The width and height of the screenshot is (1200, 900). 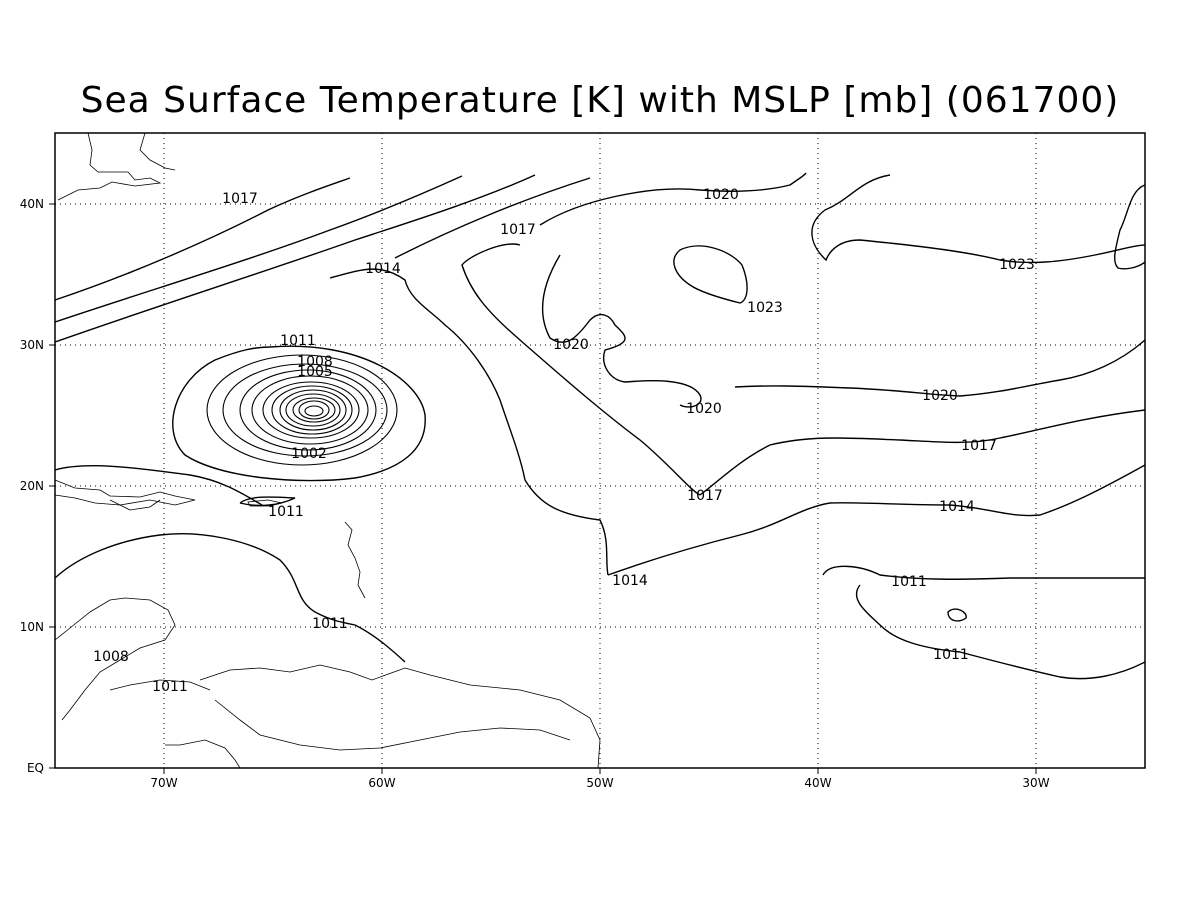 I want to click on coastline-caribbean-coast, so click(x=160, y=685).